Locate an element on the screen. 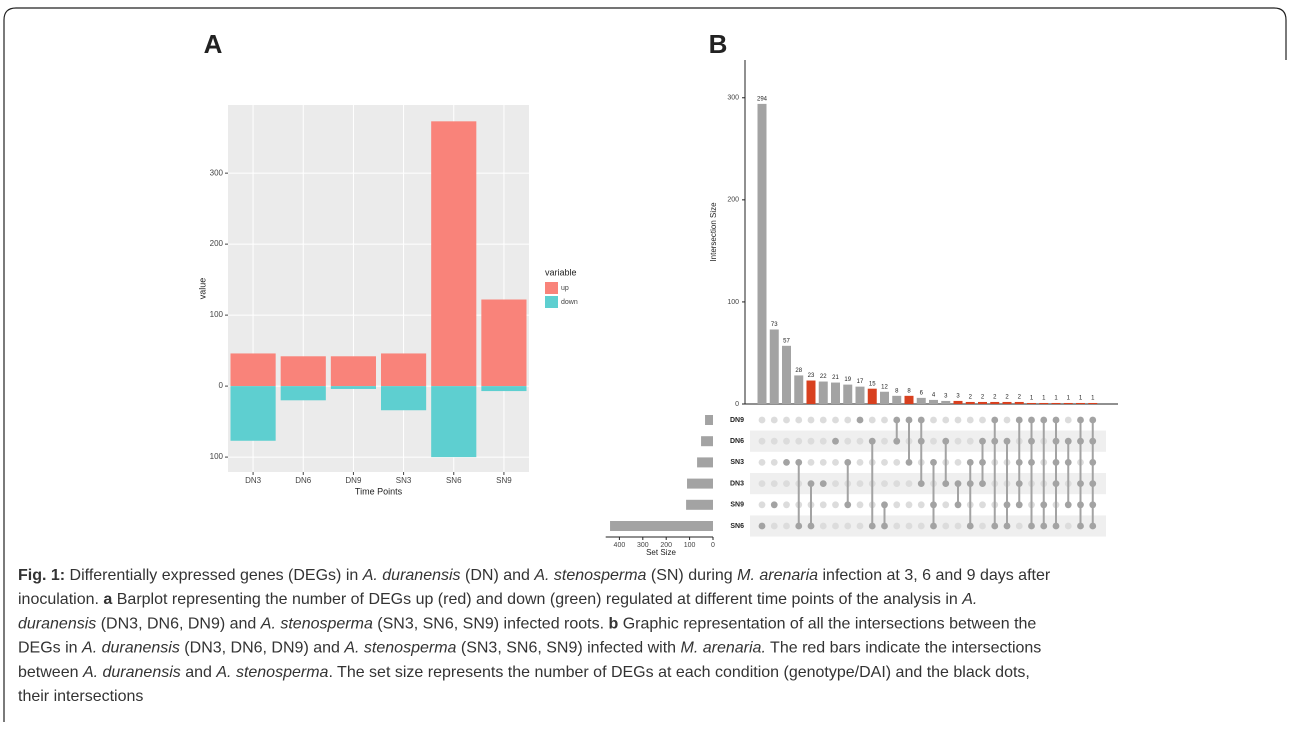 The width and height of the screenshot is (1290, 734). caption-run: A. is located at coordinates (969, 599).